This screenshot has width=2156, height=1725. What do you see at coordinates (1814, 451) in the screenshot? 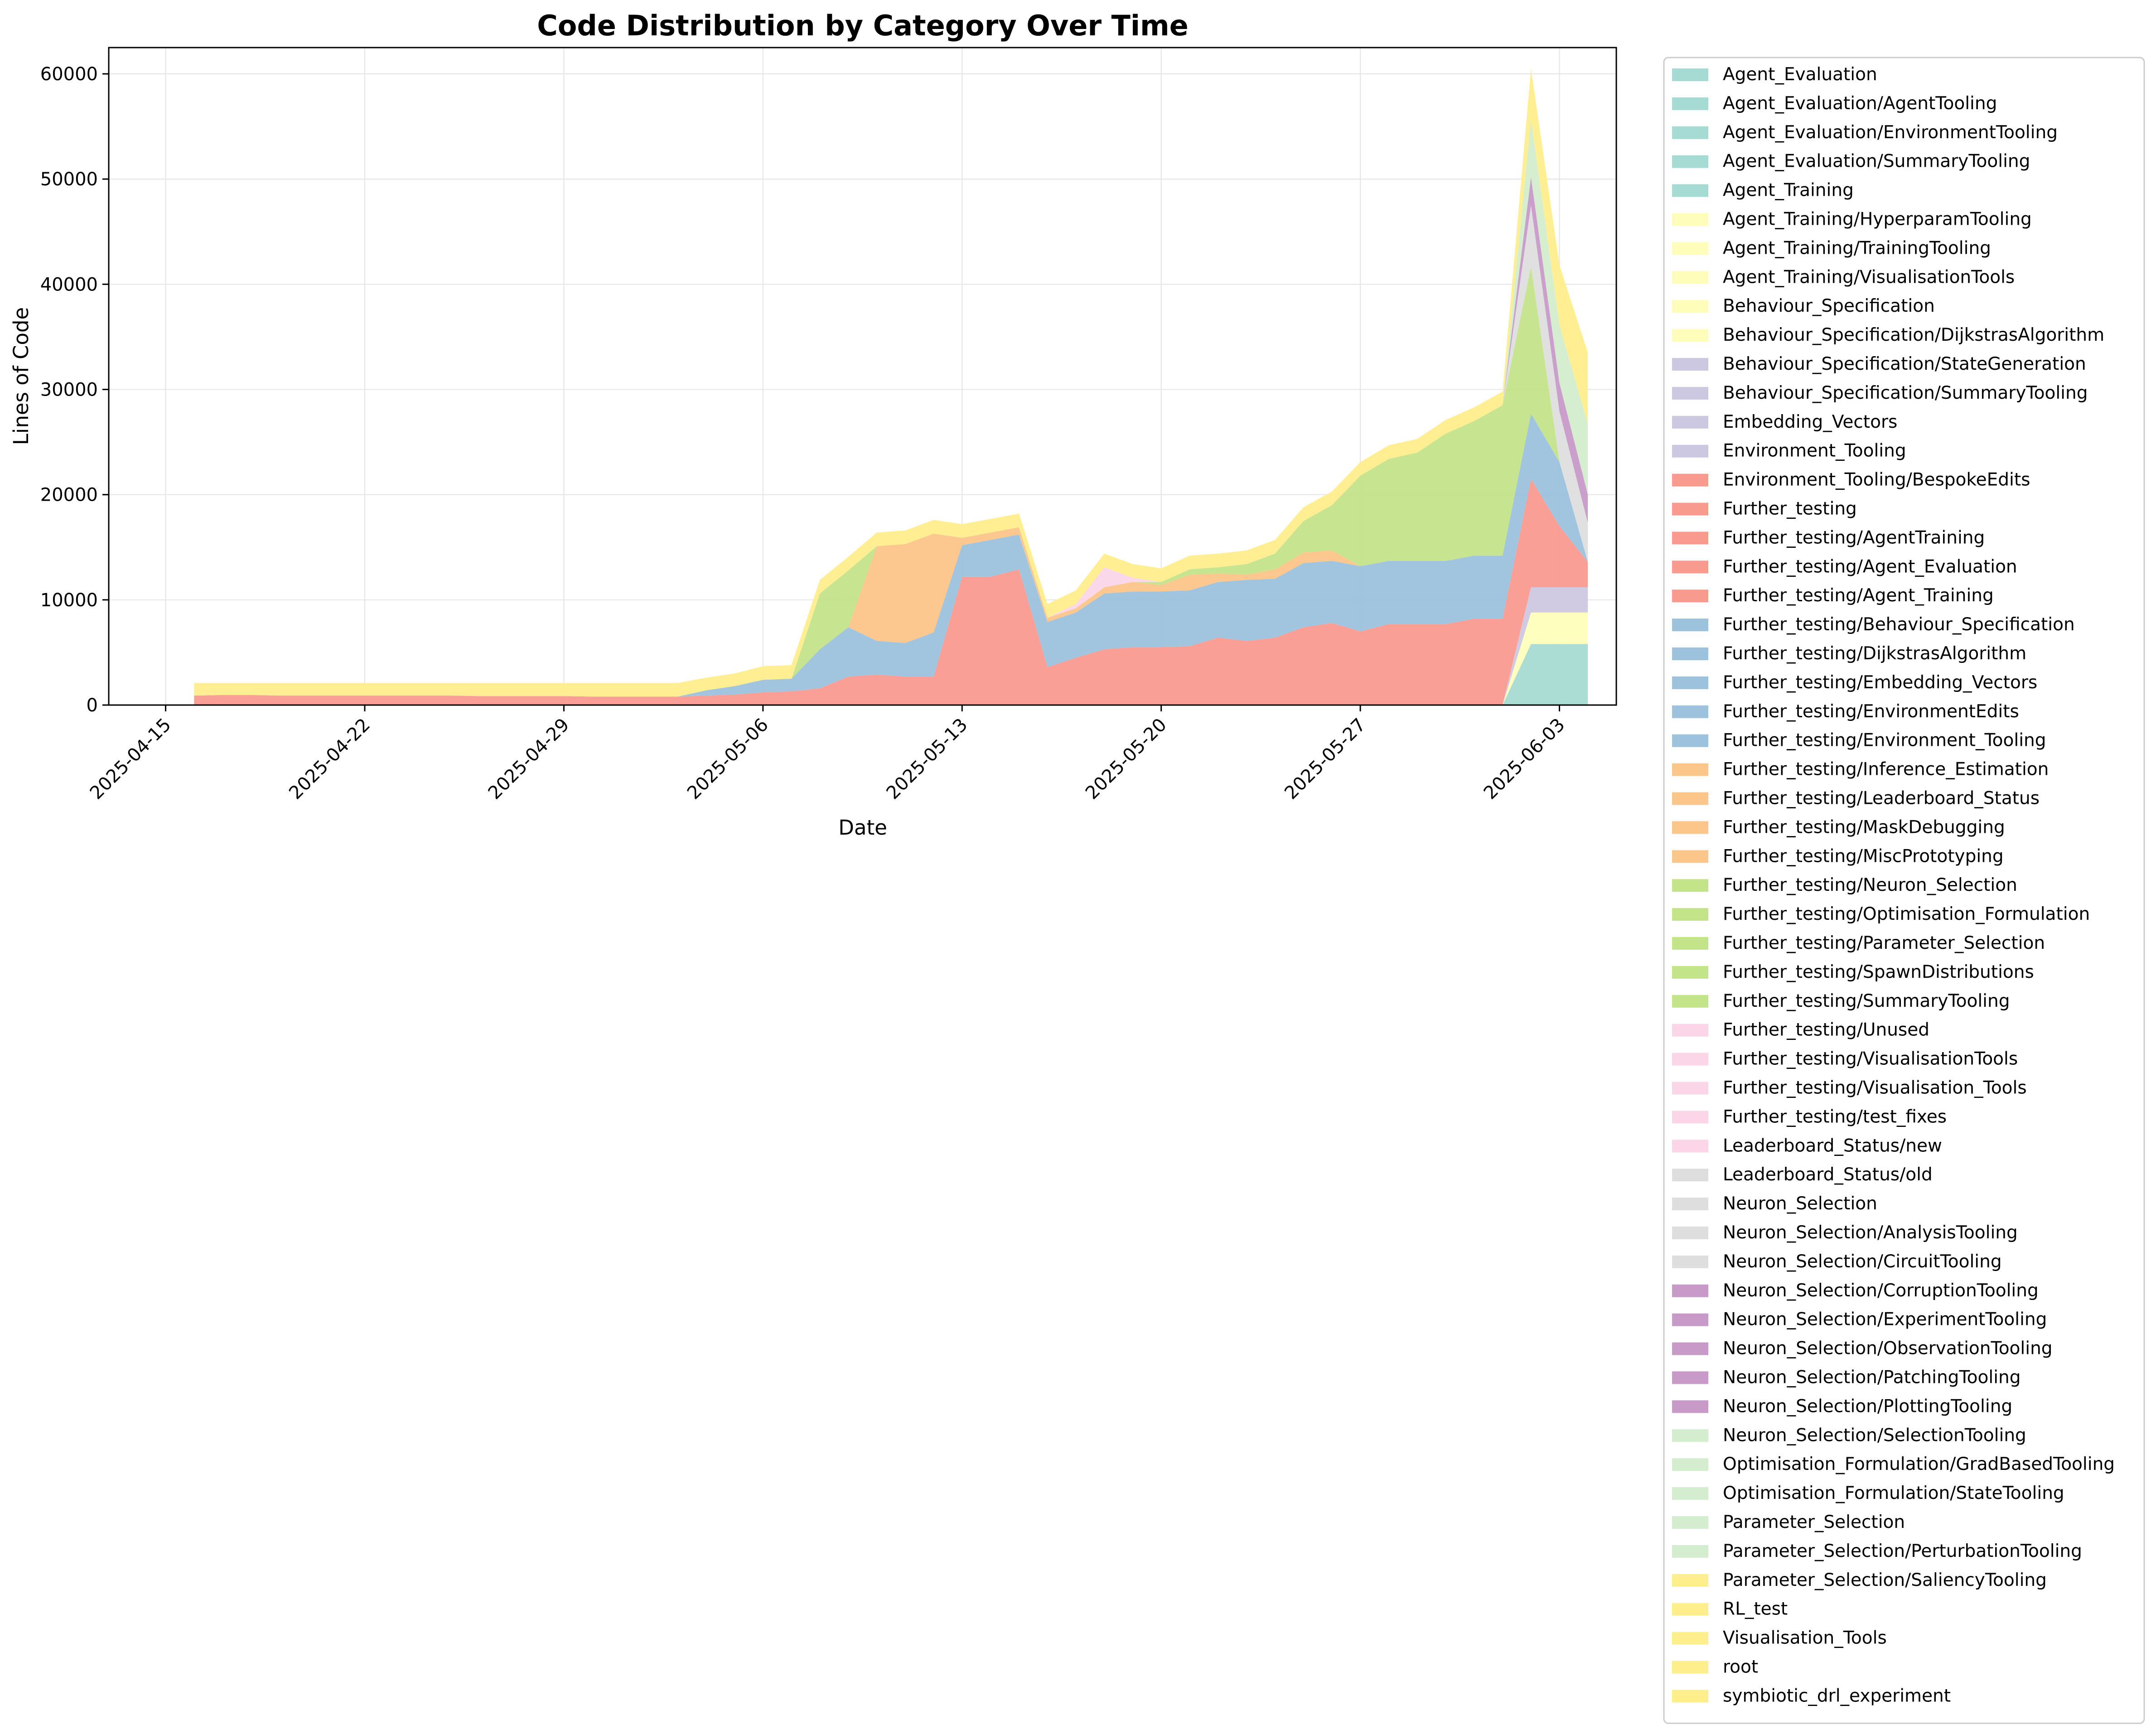
I see `legend-label-13: Environment_Tooling` at bounding box center [1814, 451].